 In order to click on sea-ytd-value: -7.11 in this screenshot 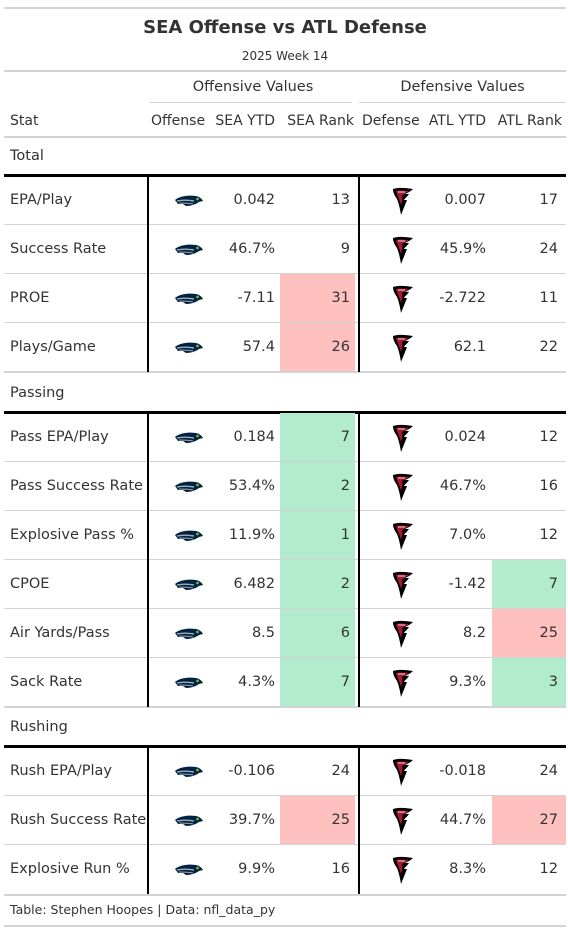, I will do `click(256, 298)`.